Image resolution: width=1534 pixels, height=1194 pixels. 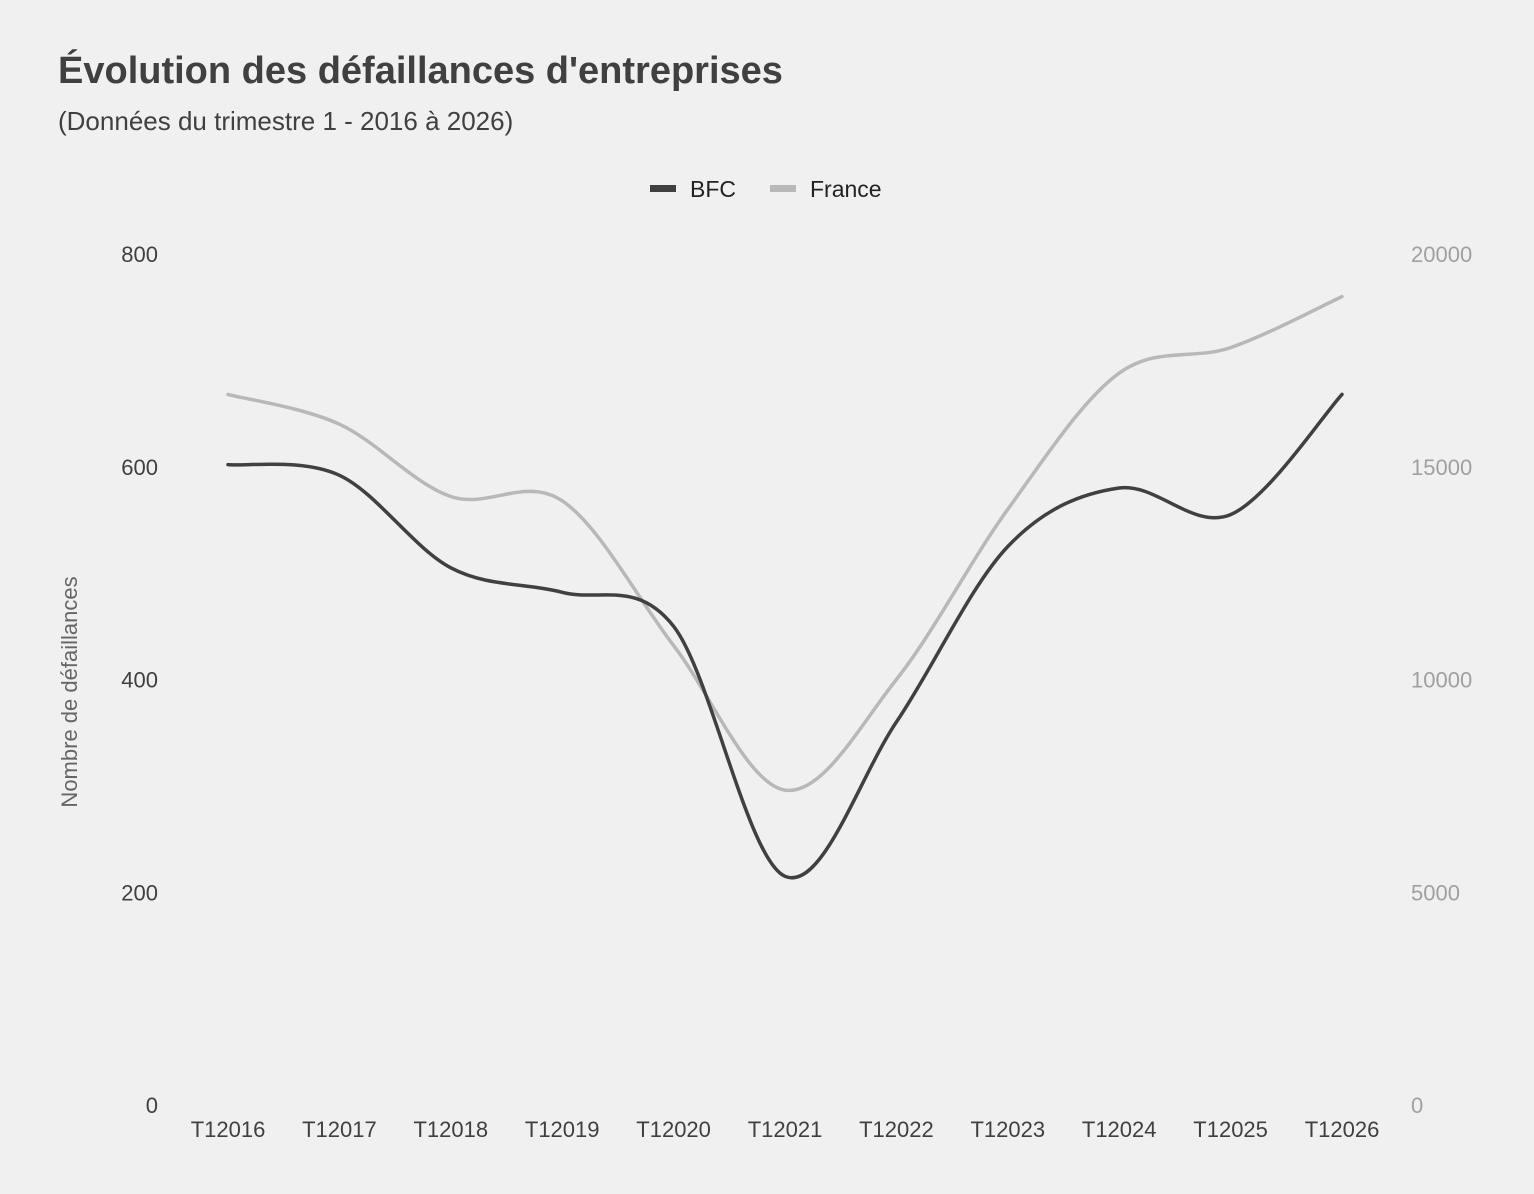 What do you see at coordinates (1119, 1129) in the screenshot?
I see `x-tick-label: T12024` at bounding box center [1119, 1129].